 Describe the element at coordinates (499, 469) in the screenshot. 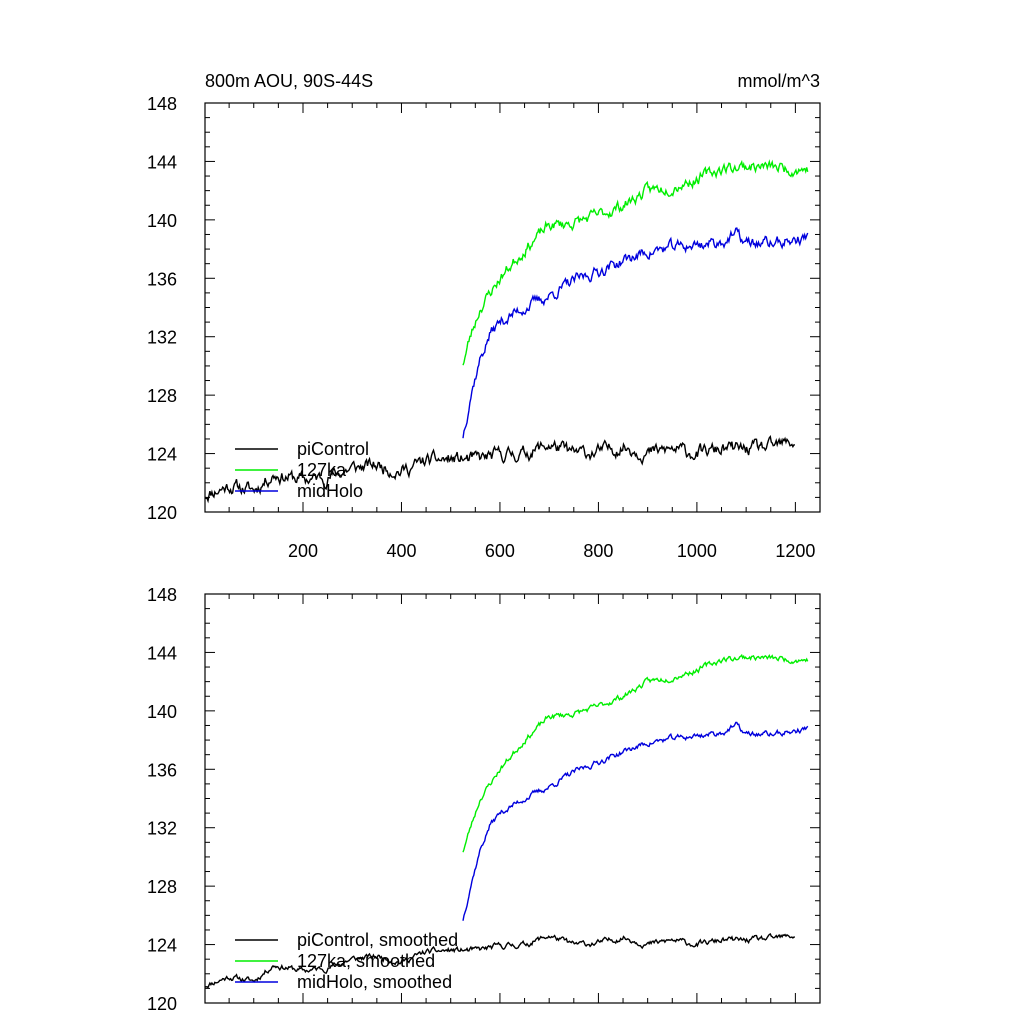

I see `series-line-picontrol` at that location.